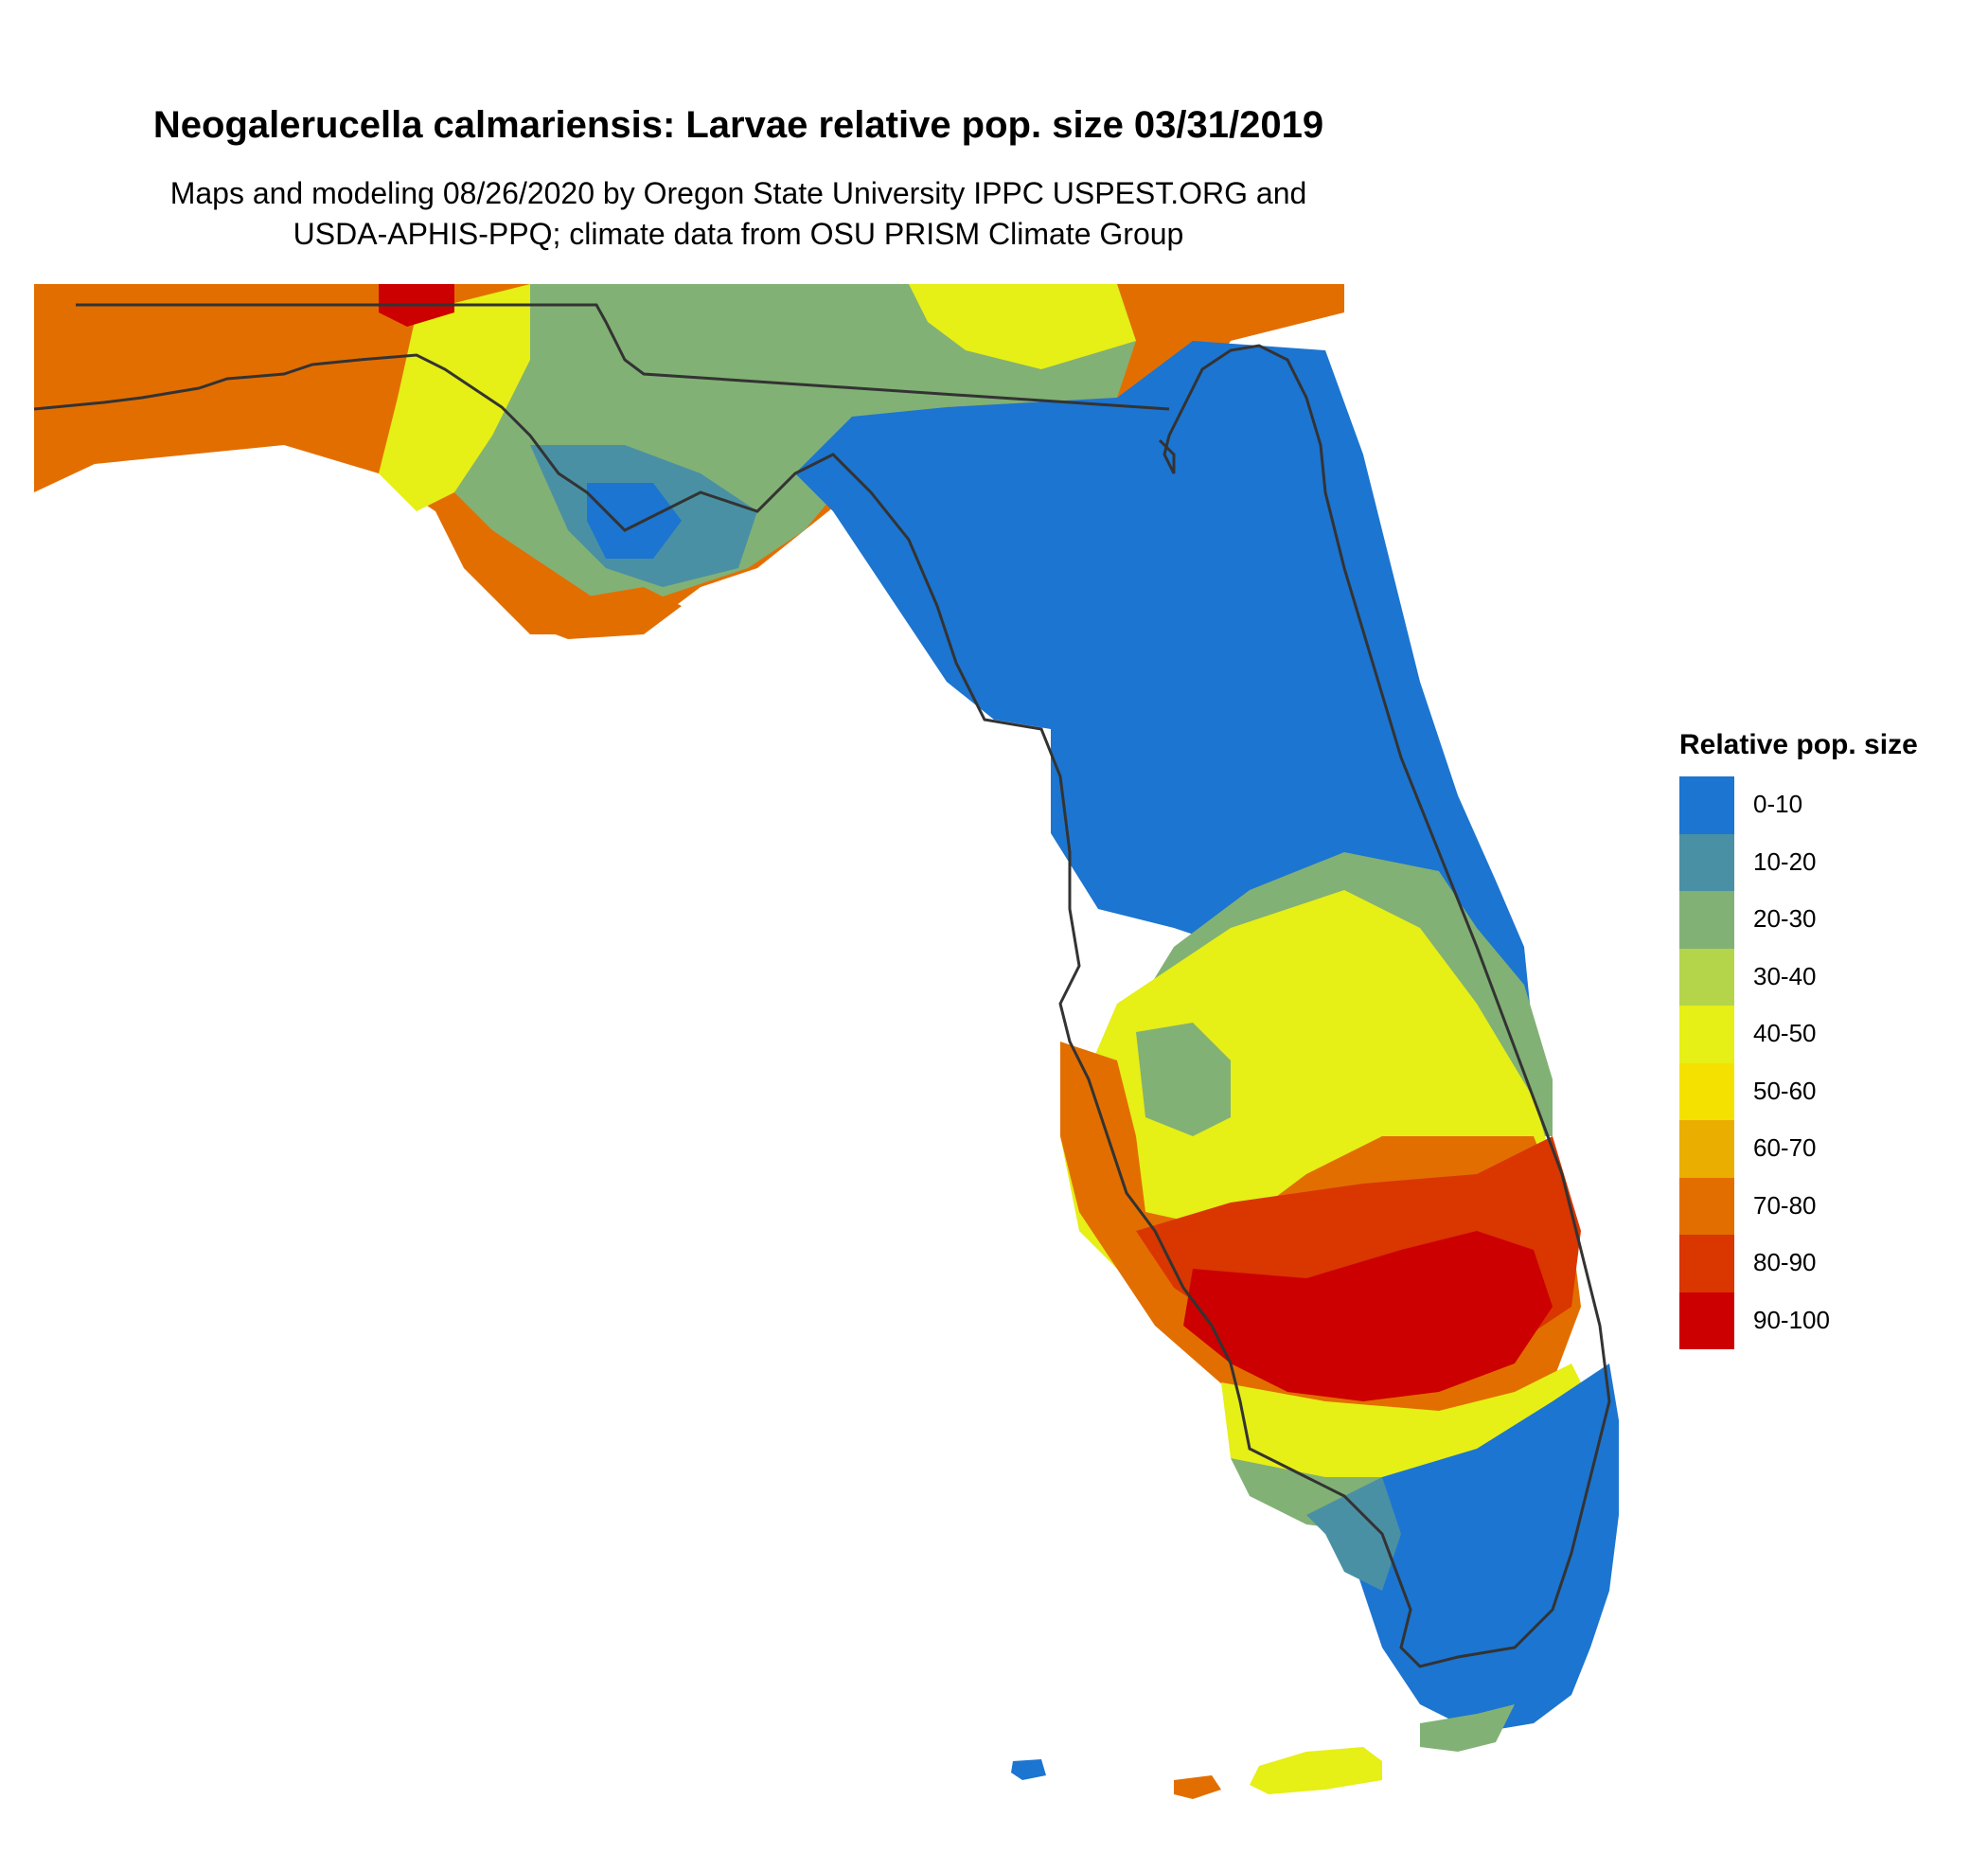 This screenshot has width=1988, height=1871. I want to click on state-border-north, so click(623, 357).